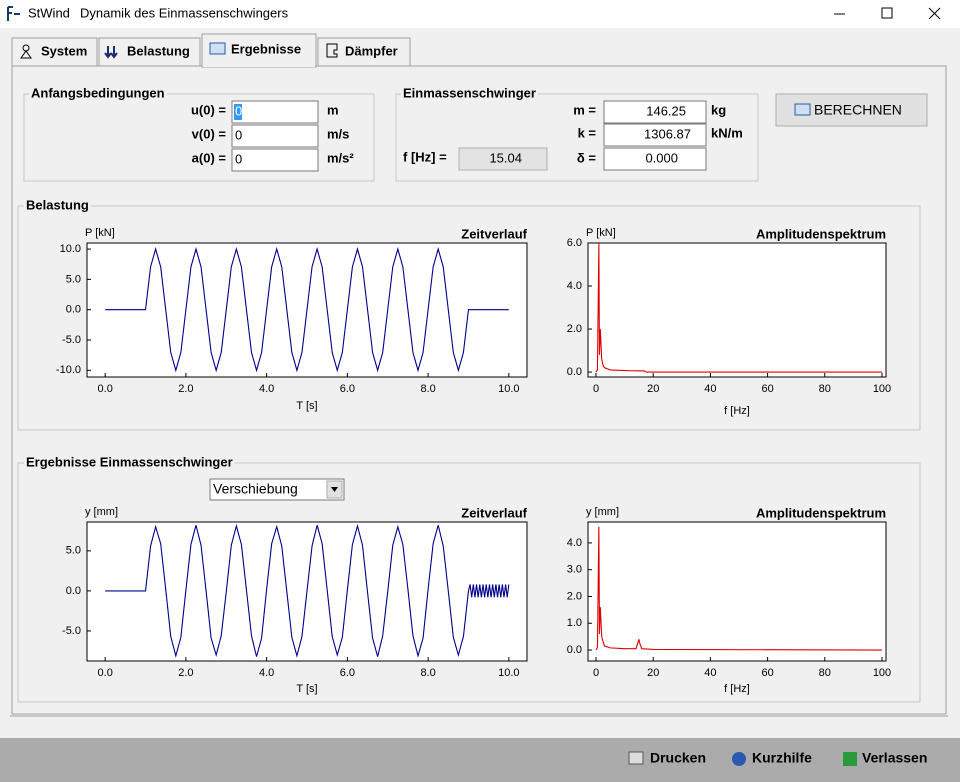  I want to click on dropdown, so click(277, 489).